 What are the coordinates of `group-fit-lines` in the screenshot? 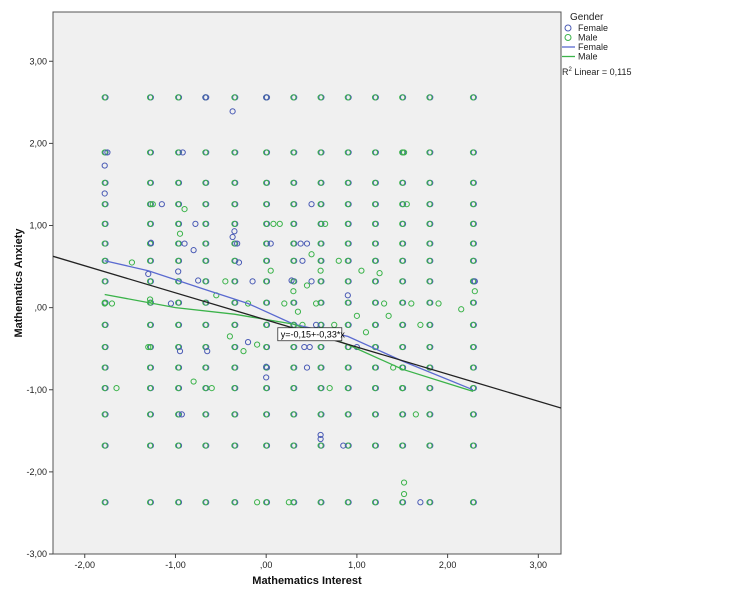 It's located at (289, 326).